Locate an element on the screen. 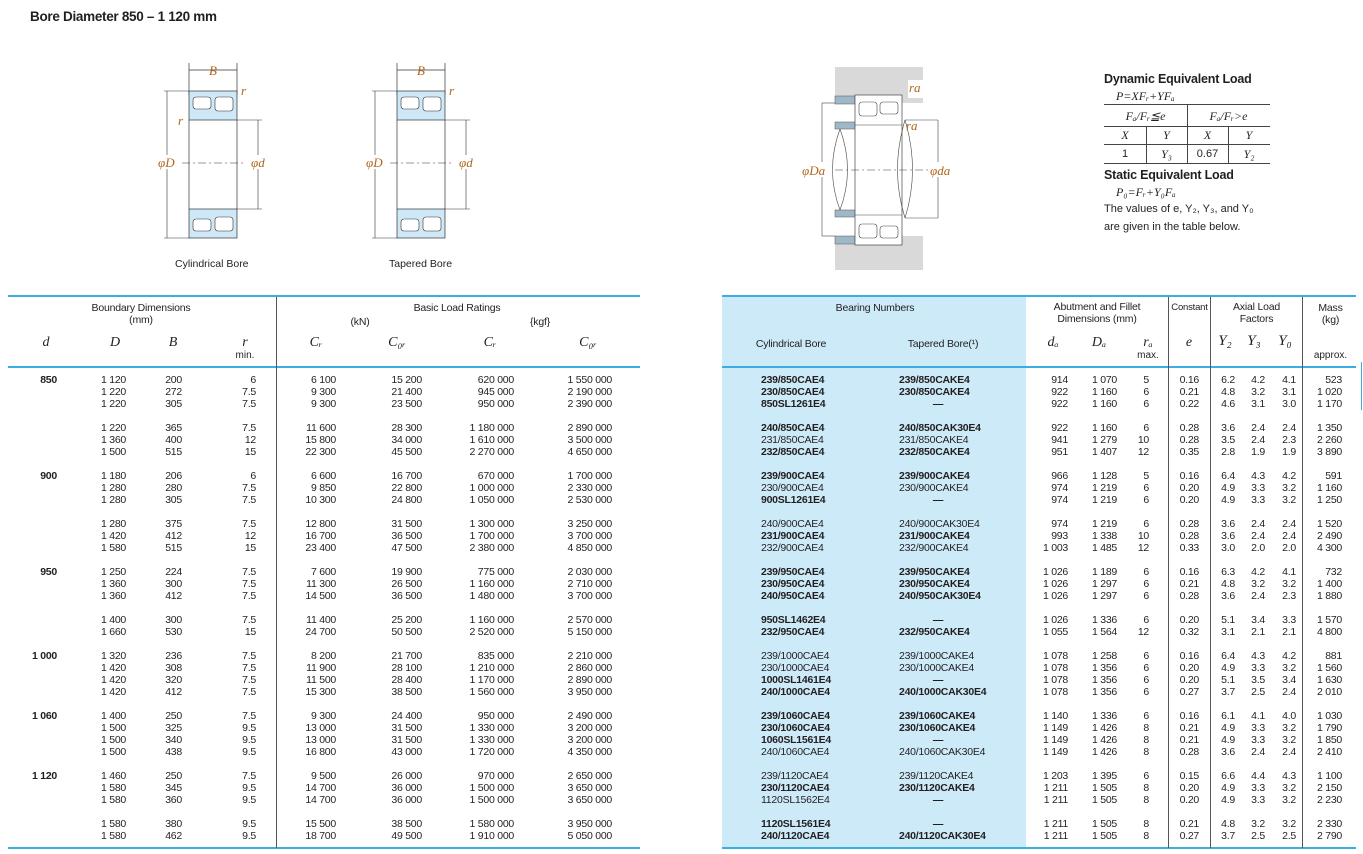 This screenshot has height=854, width=1363. cell-da: 1 189 is located at coordinates (1104, 572).